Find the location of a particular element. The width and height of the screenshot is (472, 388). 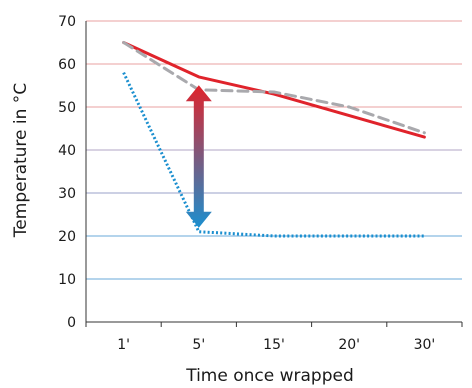

y-tick-label-0: 0 is located at coordinates (71, 323).